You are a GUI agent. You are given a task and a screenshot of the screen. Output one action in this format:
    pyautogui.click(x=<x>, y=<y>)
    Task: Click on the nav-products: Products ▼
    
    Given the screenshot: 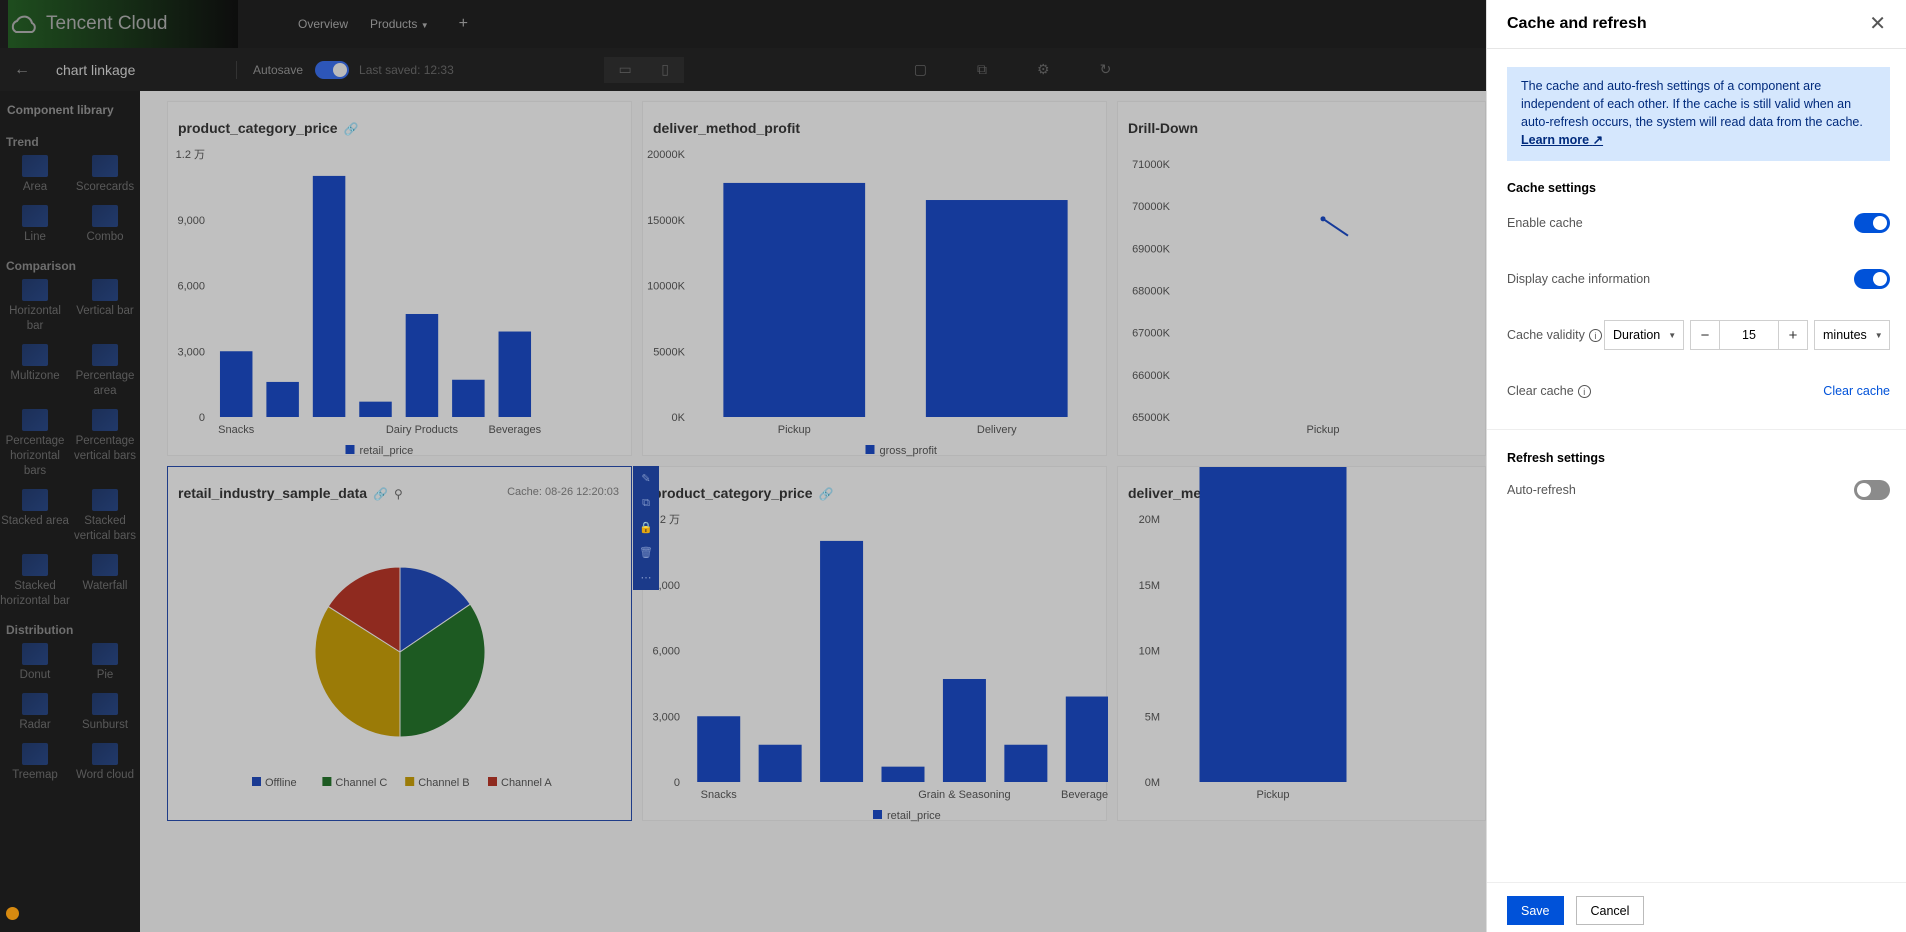 What is the action you would take?
    pyautogui.click(x=399, y=24)
    